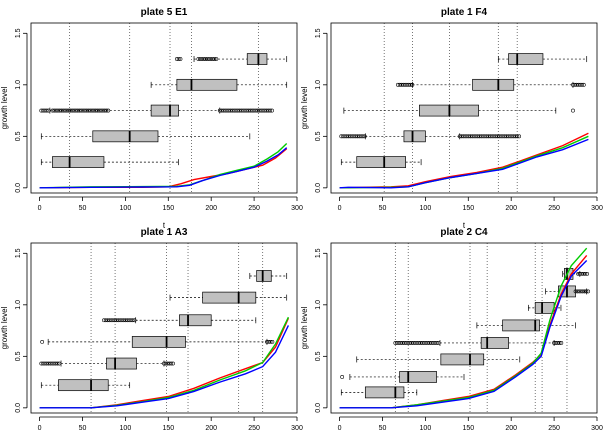 The height and width of the screenshot is (440, 605). Describe the element at coordinates (18, 305) in the screenshot. I see `y-tick-label: 1.0` at that location.